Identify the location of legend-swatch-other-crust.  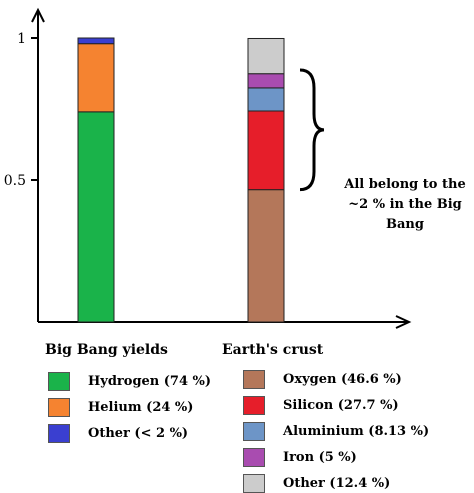
(254, 483).